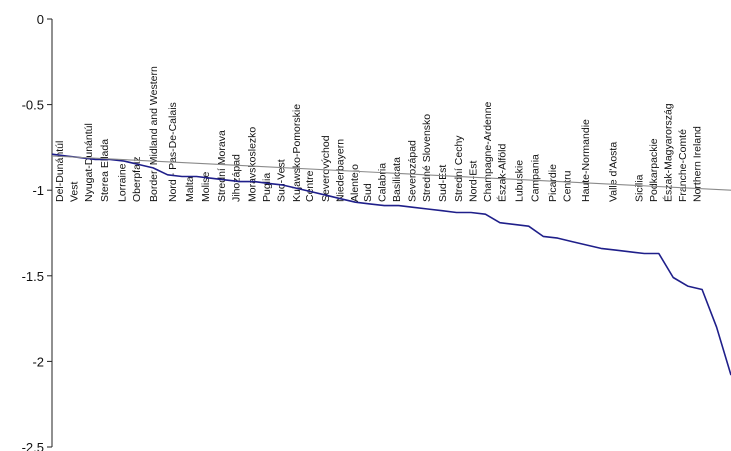 The image size is (731, 451). I want to click on category-label: Campania, so click(536, 178).